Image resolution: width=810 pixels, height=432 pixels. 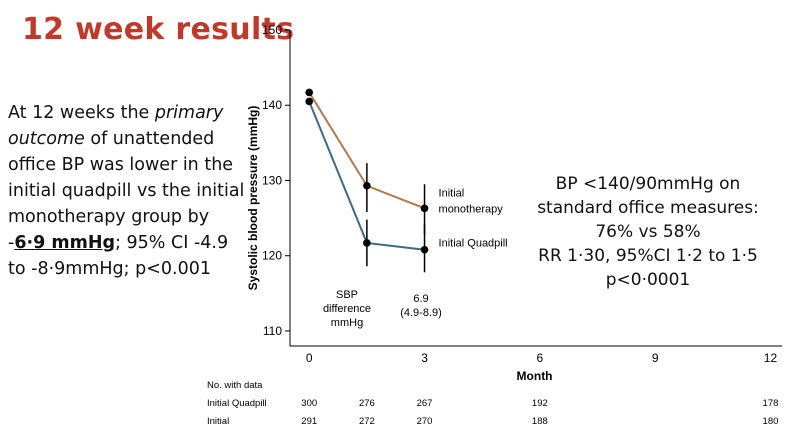 What do you see at coordinates (540, 403) in the screenshot?
I see `table-cell-0-3: 192` at bounding box center [540, 403].